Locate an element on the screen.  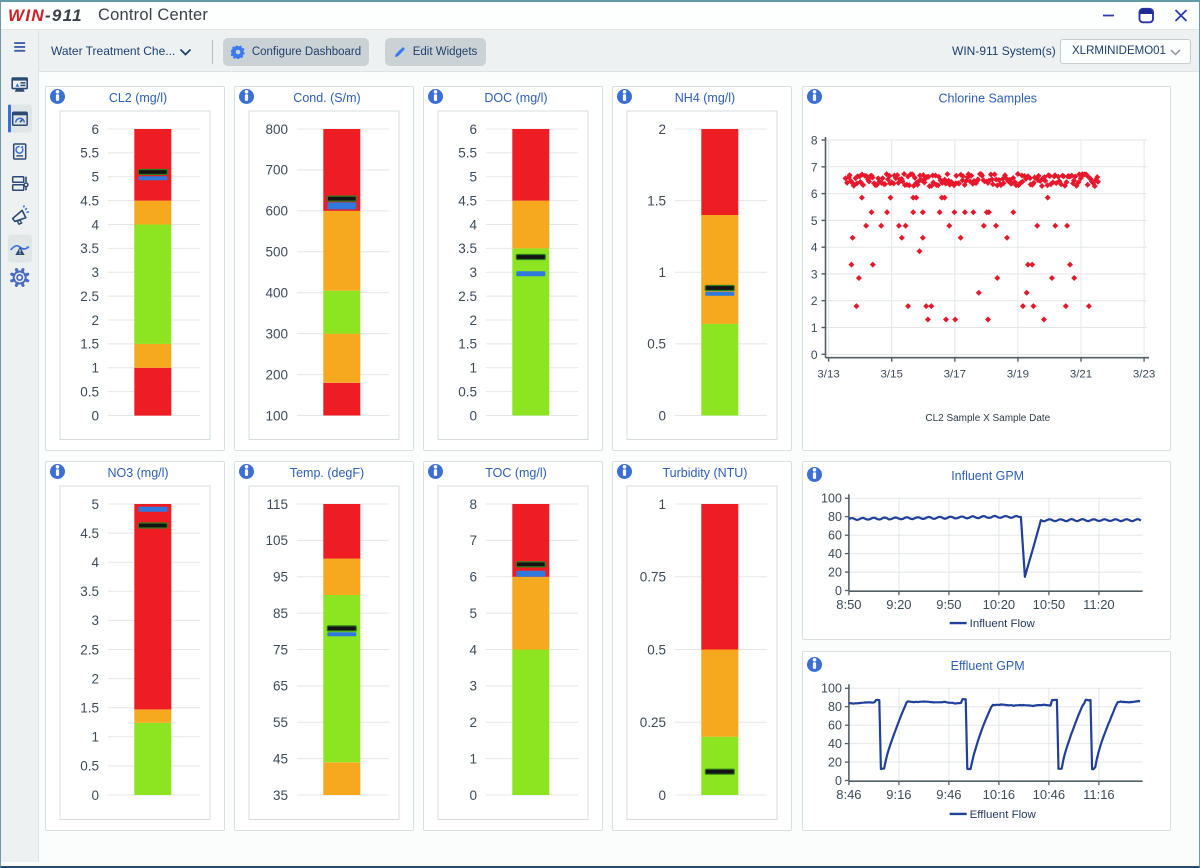
svg-text: 200 is located at coordinates (276, 374).